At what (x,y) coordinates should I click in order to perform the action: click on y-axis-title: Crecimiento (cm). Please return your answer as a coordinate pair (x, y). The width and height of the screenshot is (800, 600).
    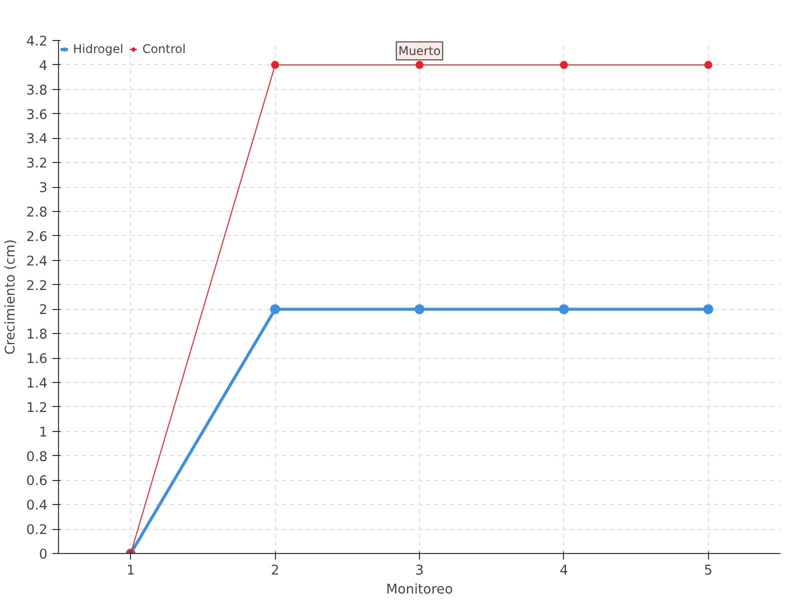
    Looking at the image, I should click on (10, 297).